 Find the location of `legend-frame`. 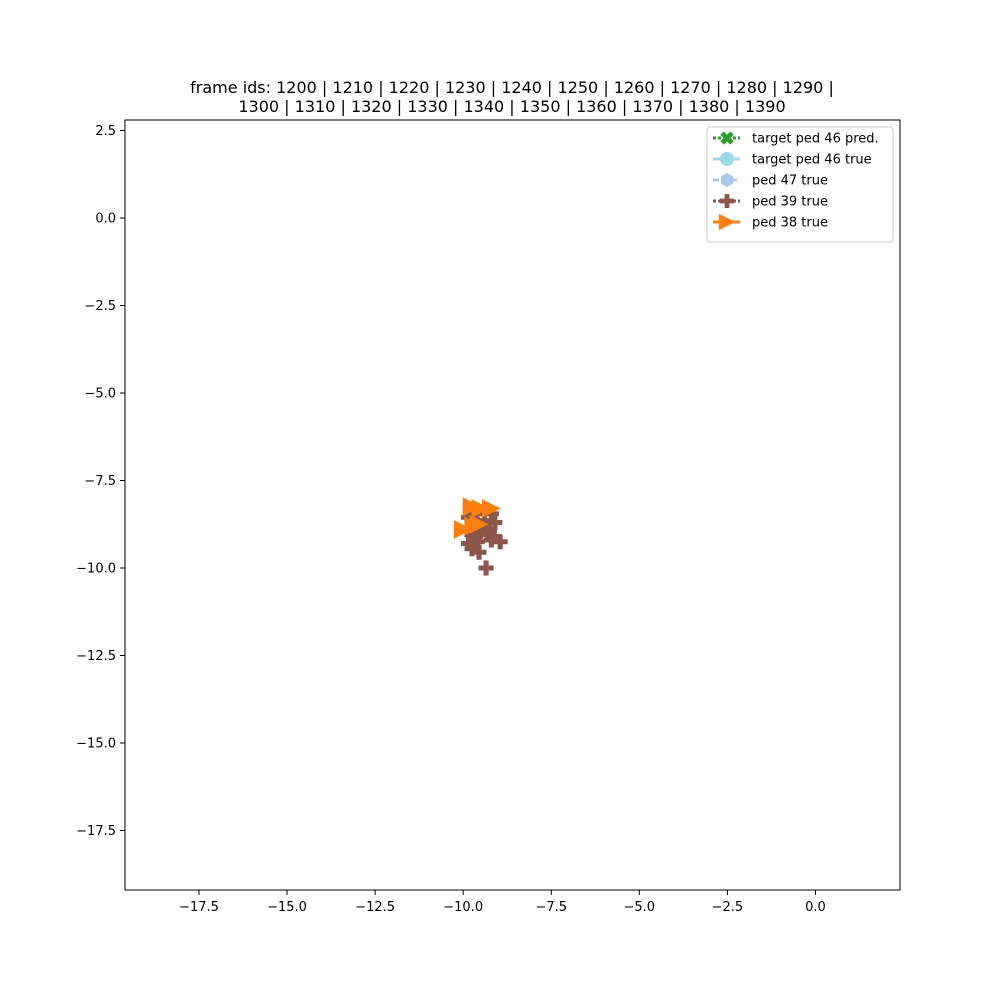

legend-frame is located at coordinates (800, 184).